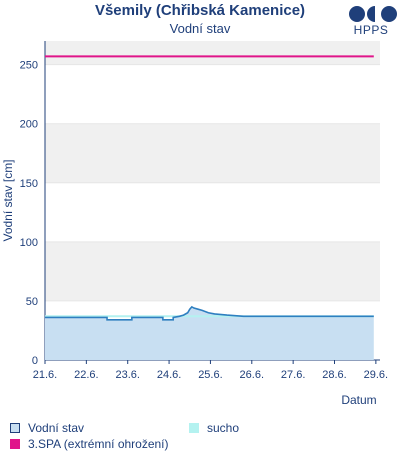 Image resolution: width=400 pixels, height=460 pixels. What do you see at coordinates (98, 444) in the screenshot?
I see `legend-label-3spa: 3.SPA (extrémní ohrožení)` at bounding box center [98, 444].